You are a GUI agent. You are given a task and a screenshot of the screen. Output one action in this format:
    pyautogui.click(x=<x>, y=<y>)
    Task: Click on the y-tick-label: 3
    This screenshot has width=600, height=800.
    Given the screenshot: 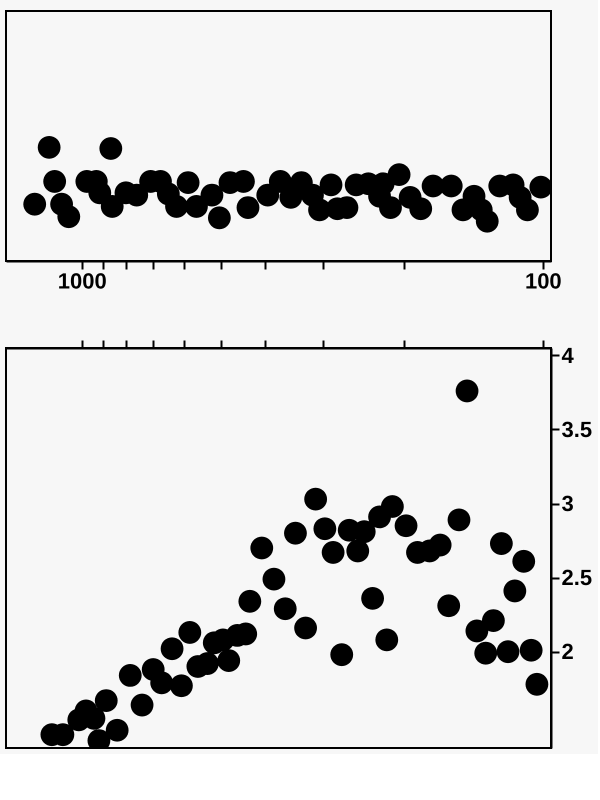 What is the action you would take?
    pyautogui.click(x=568, y=503)
    